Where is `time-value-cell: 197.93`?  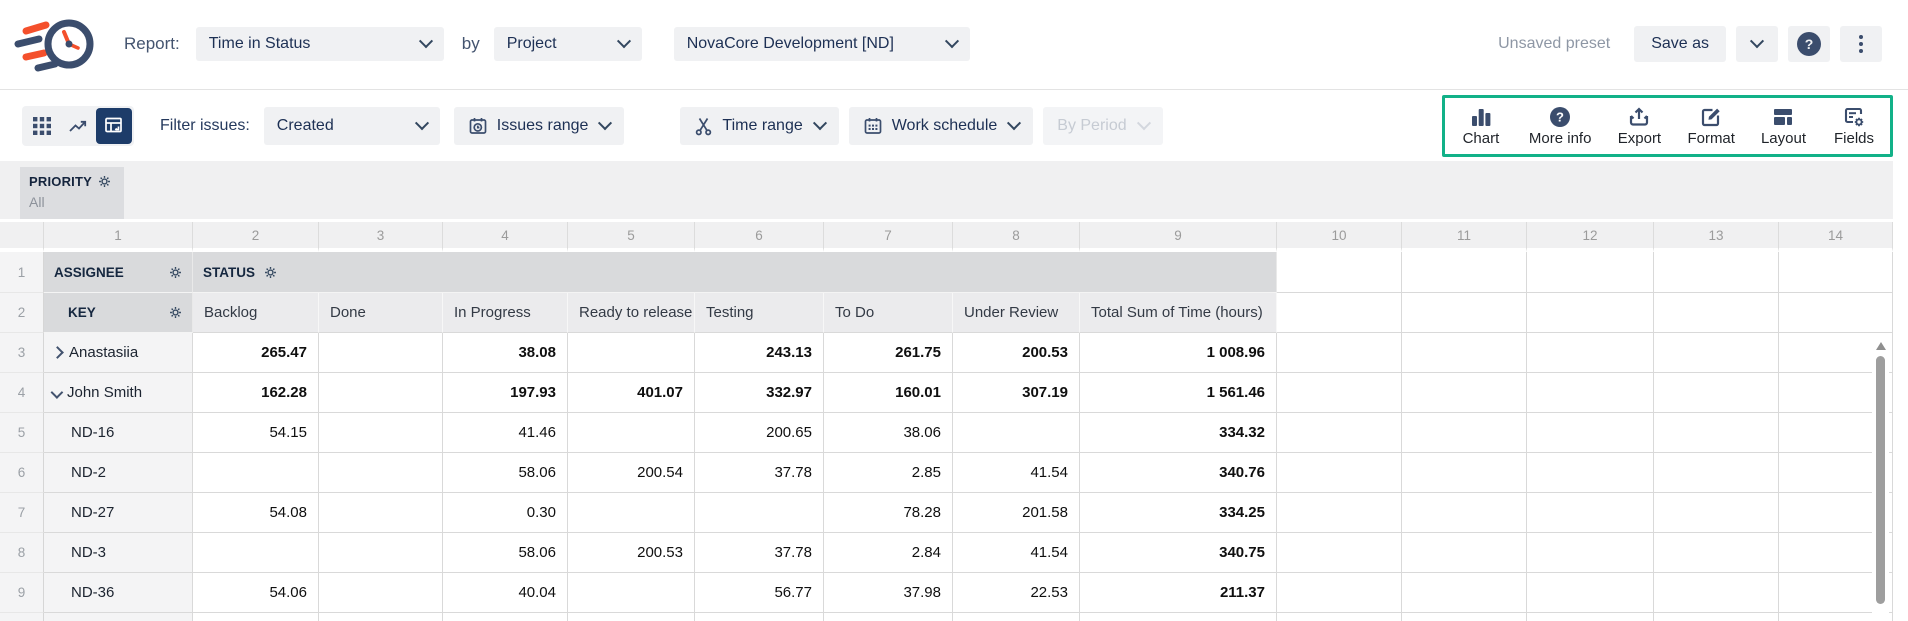
time-value-cell: 197.93 is located at coordinates (505, 393).